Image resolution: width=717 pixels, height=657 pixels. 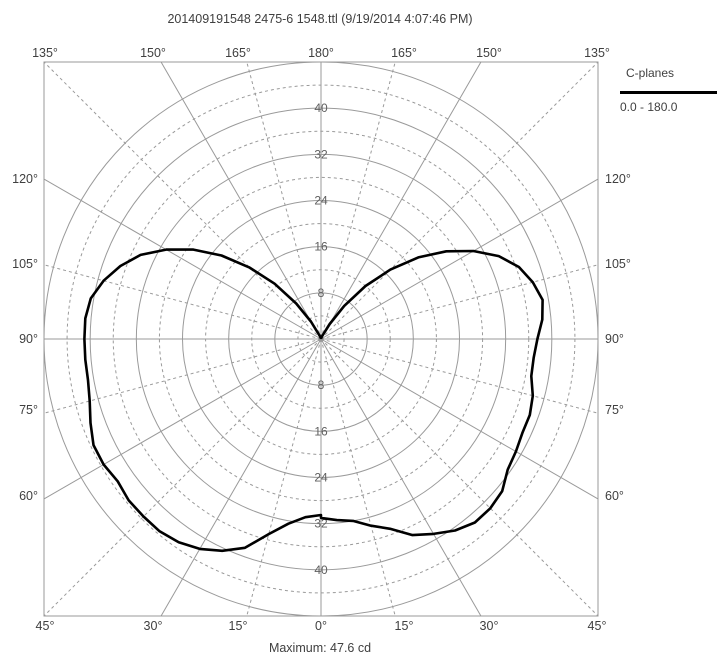 I want to click on legend-title: C-planes, so click(x=650, y=73).